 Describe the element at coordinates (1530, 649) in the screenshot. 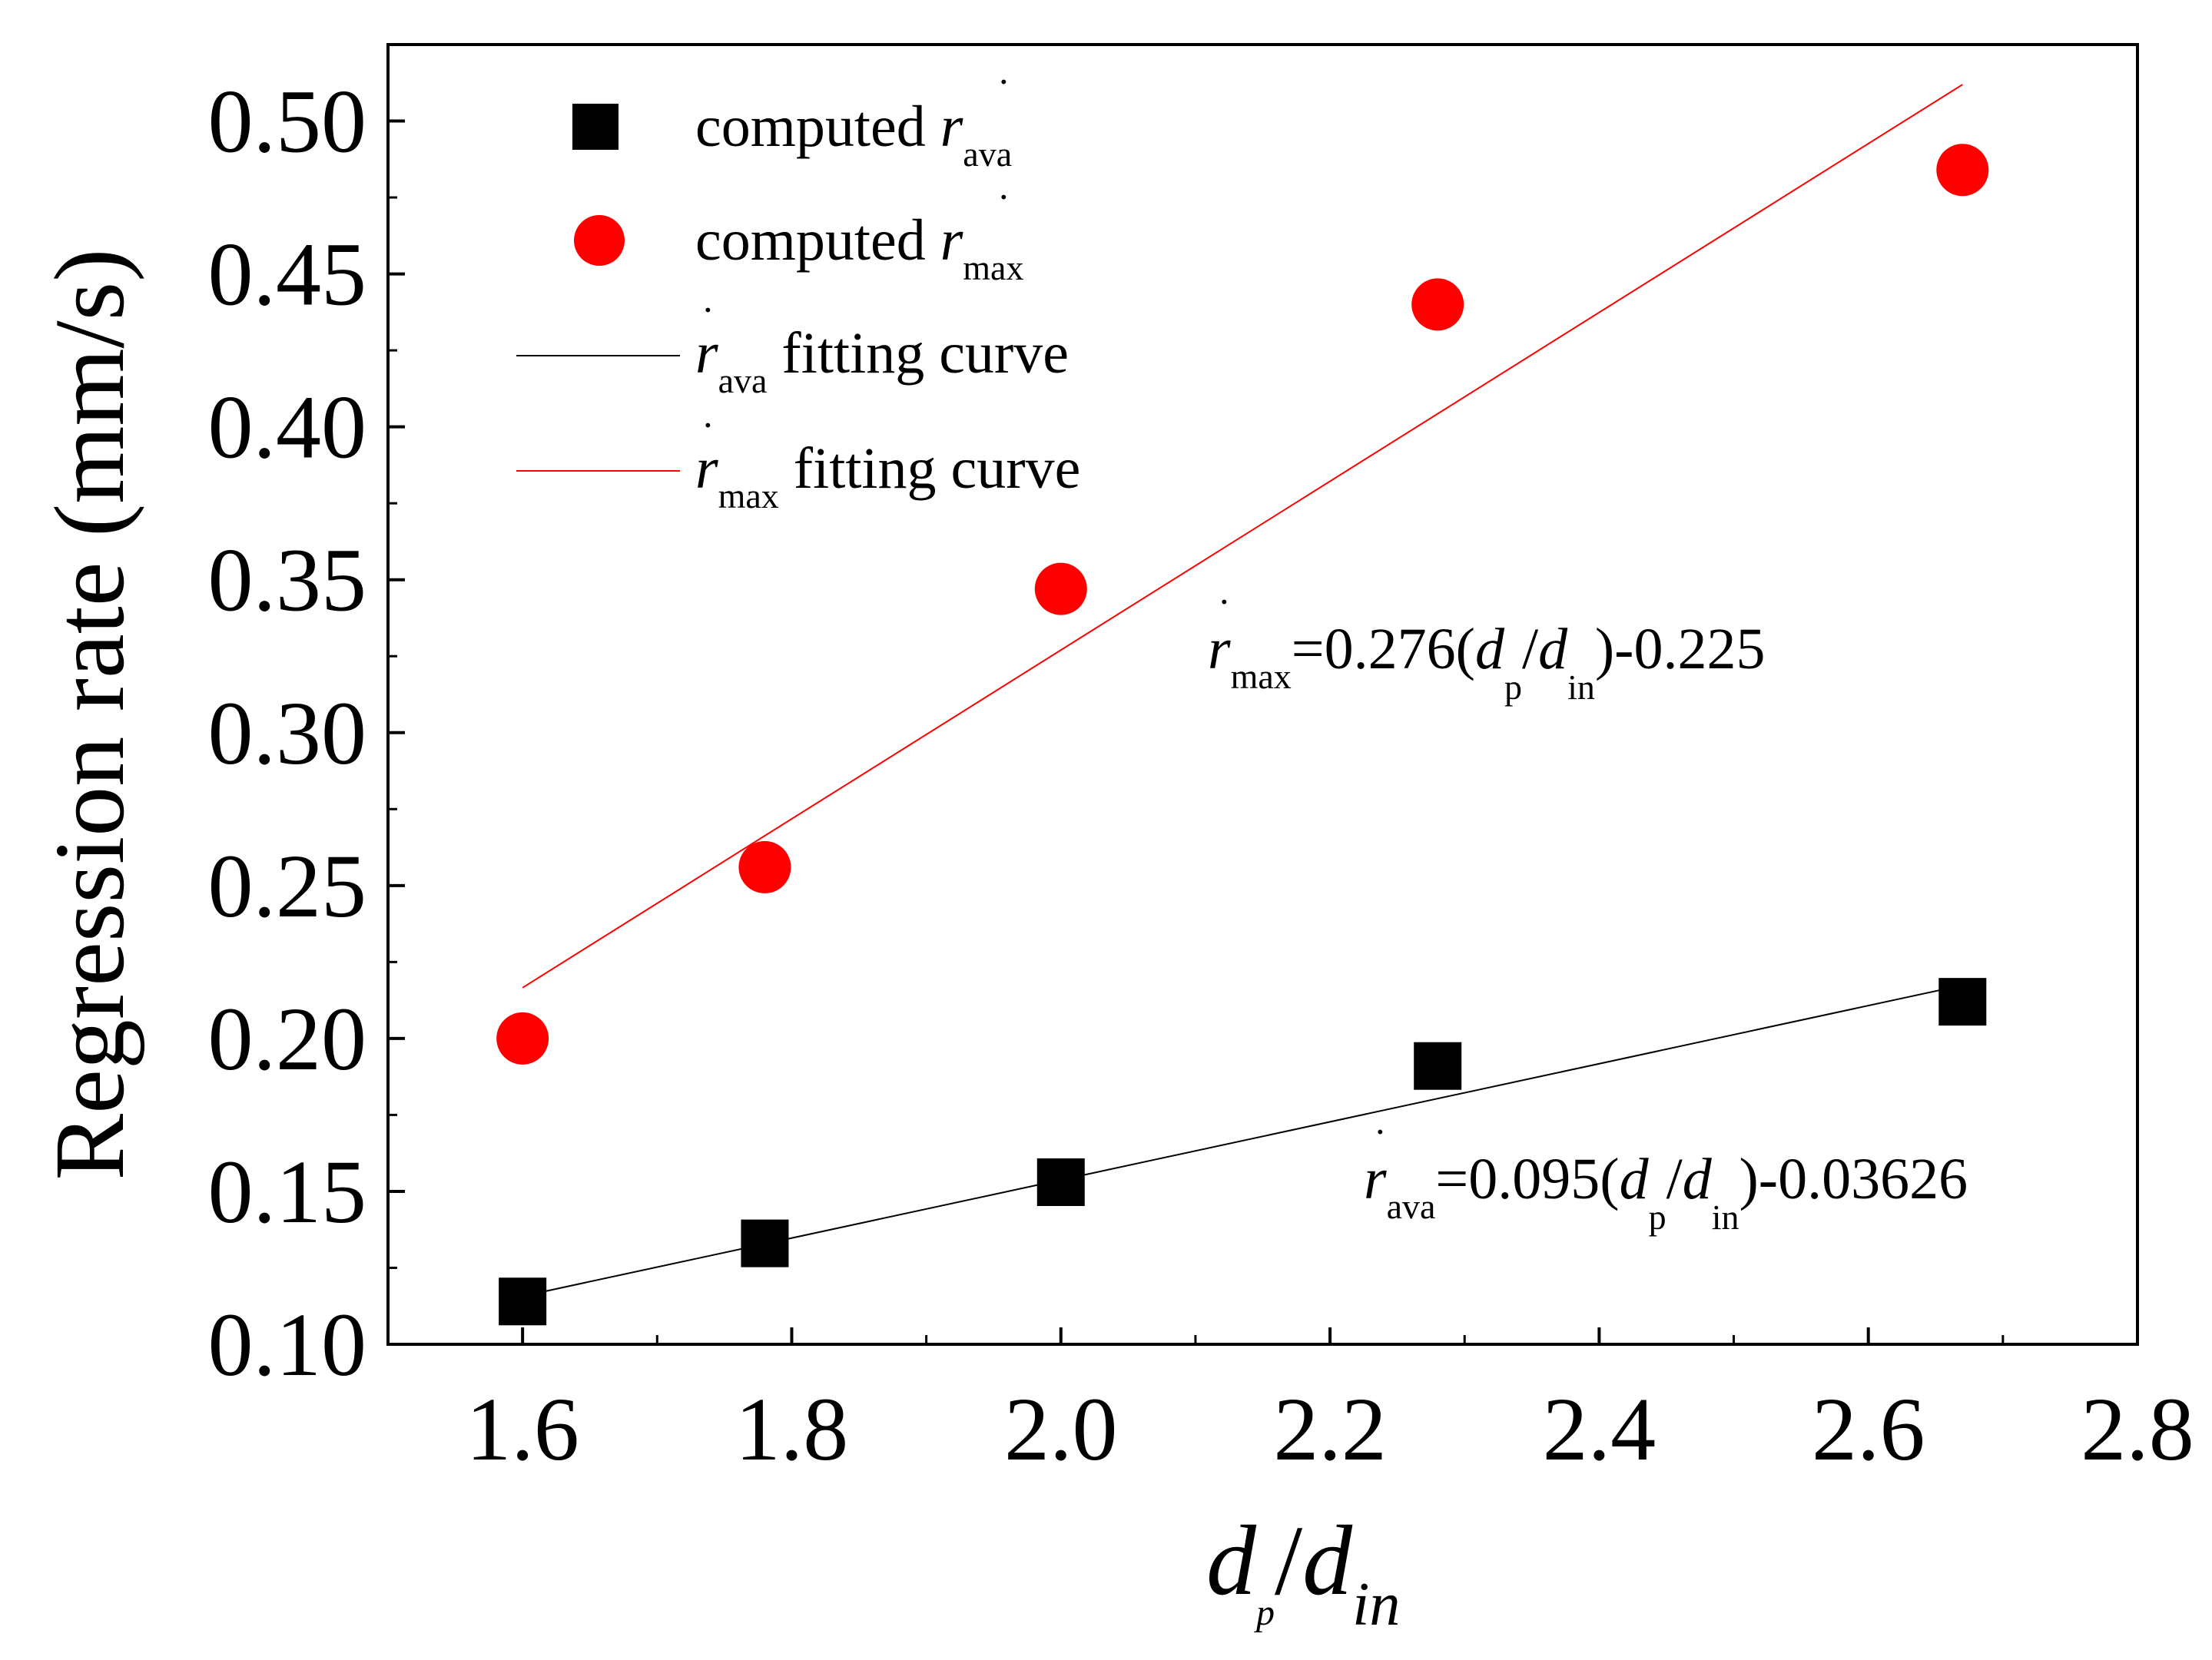

I see `annotation-max-slash: /` at that location.